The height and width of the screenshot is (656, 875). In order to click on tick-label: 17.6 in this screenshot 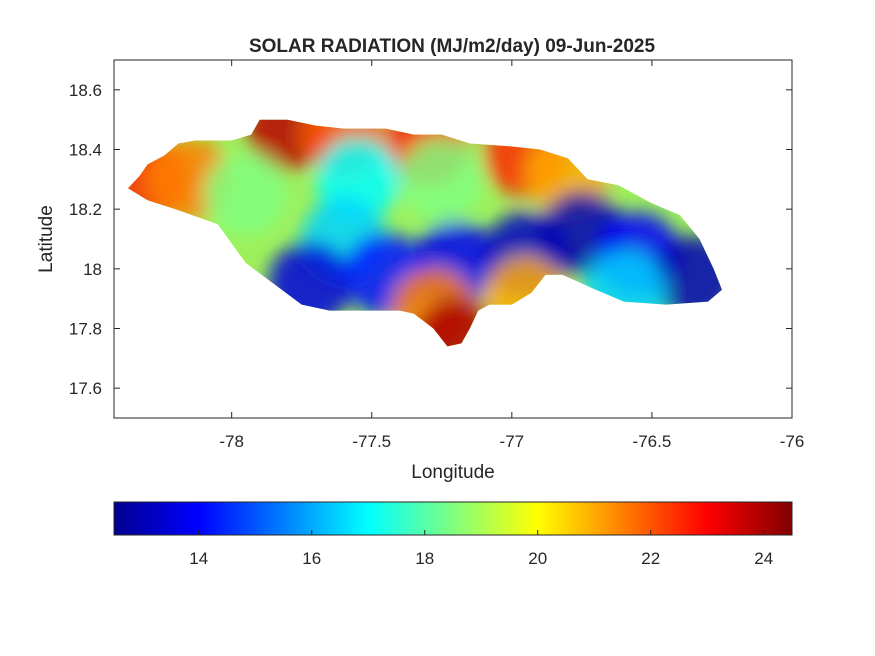, I will do `click(85, 388)`.